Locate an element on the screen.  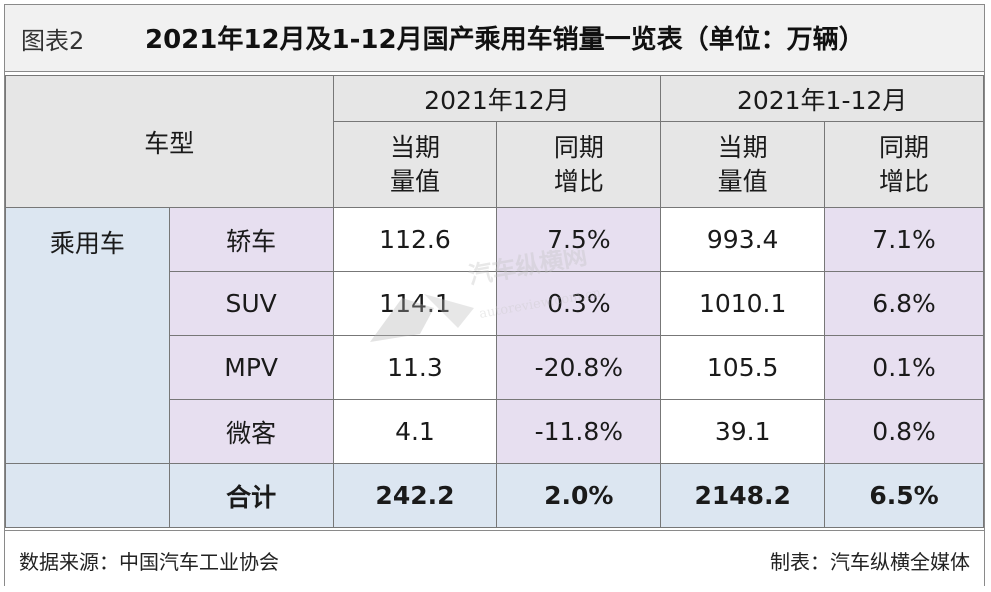
row-year-value: 39.1 is located at coordinates (743, 431).